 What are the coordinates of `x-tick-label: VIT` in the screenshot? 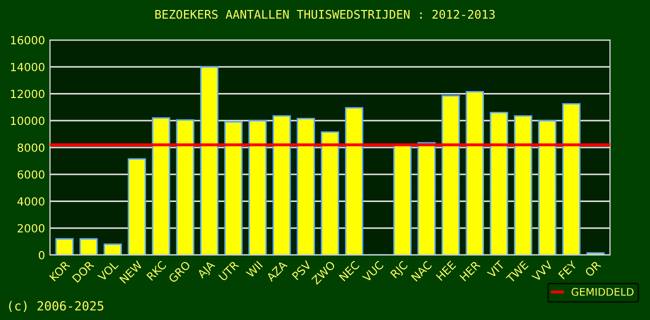 It's located at (495, 269).